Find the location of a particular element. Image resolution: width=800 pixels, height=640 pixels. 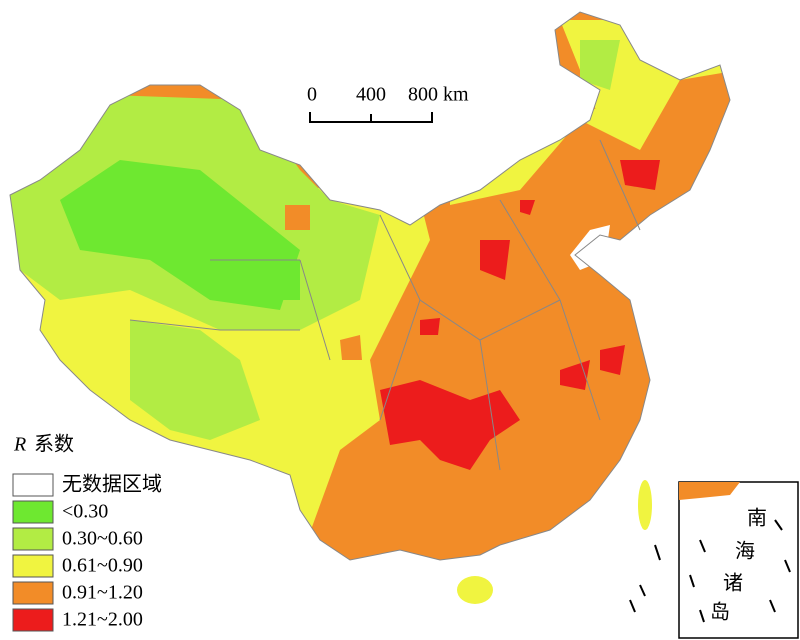

scale-label: 800 km is located at coordinates (438, 95).